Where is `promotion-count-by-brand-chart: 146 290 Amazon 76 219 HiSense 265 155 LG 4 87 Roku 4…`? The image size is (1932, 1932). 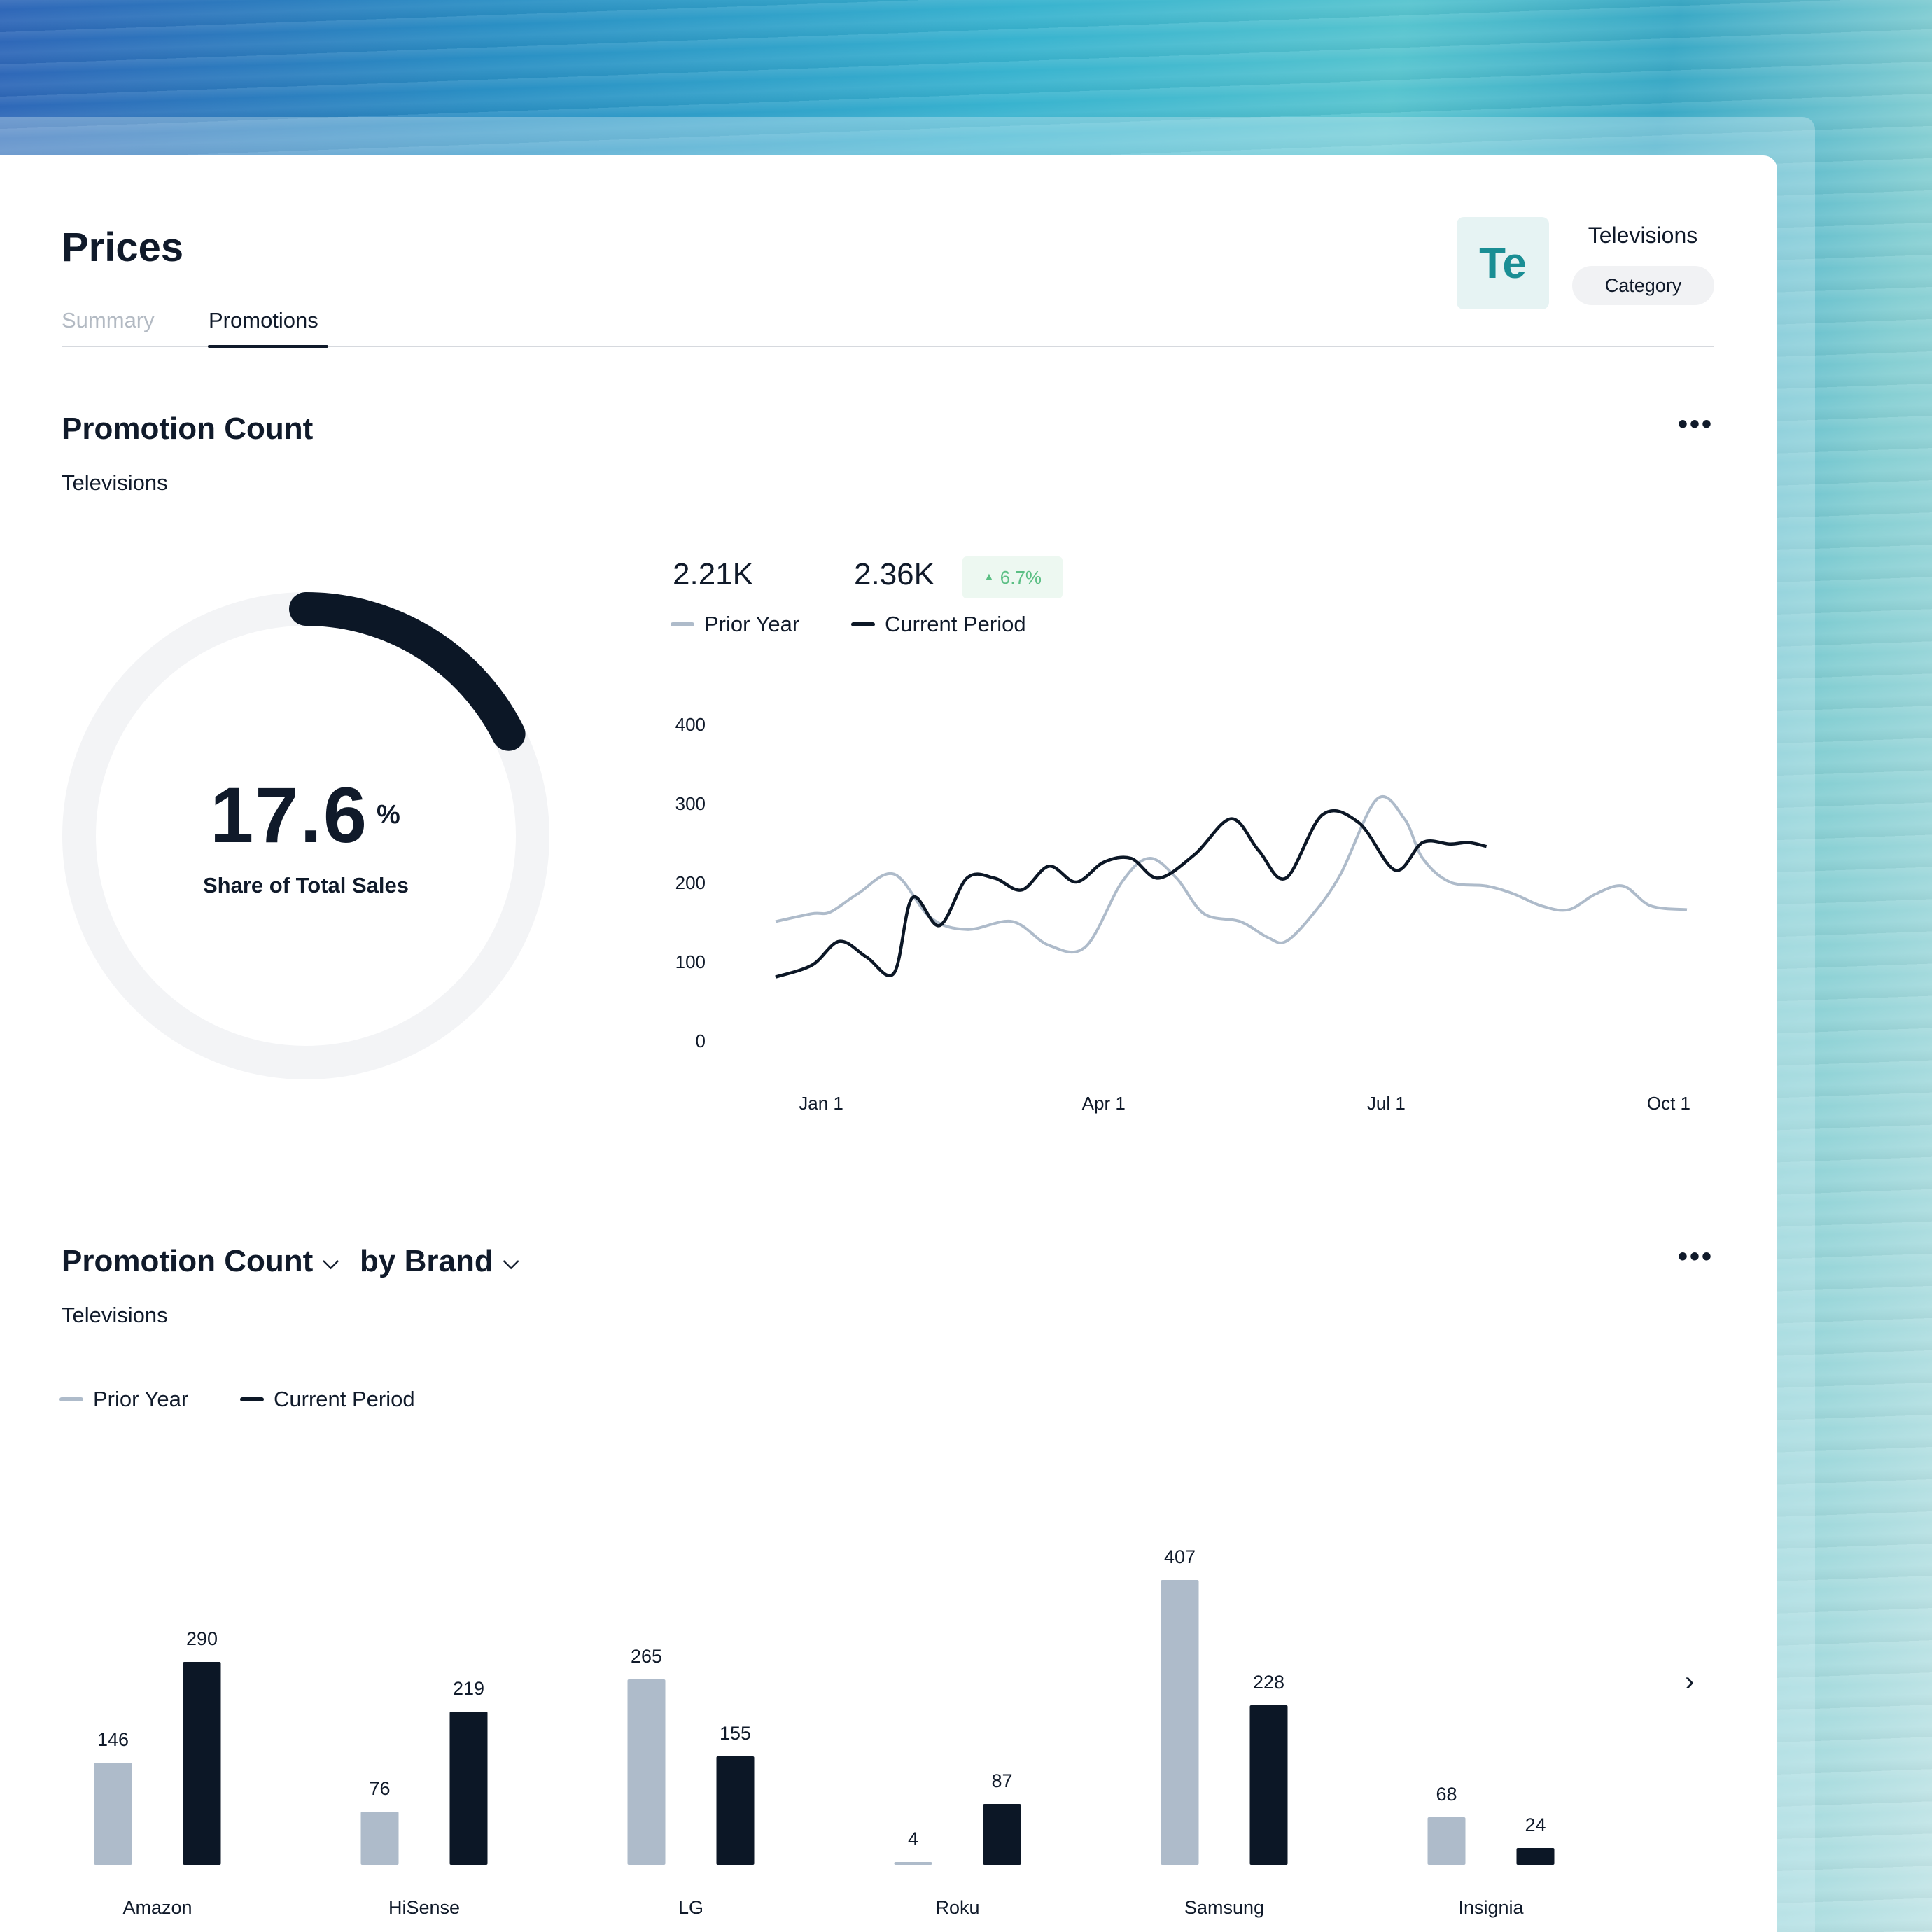
promotion-count-by-brand-chart: 146 290 Amazon 76 219 HiSense 265 155 LG 4 87 Roku 4… is located at coordinates (824, 1732).